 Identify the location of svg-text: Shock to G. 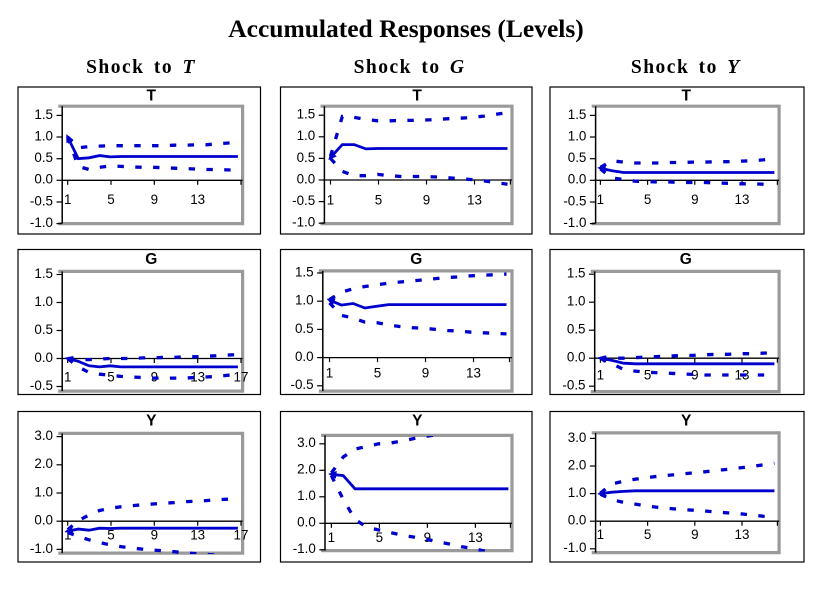
(410, 67).